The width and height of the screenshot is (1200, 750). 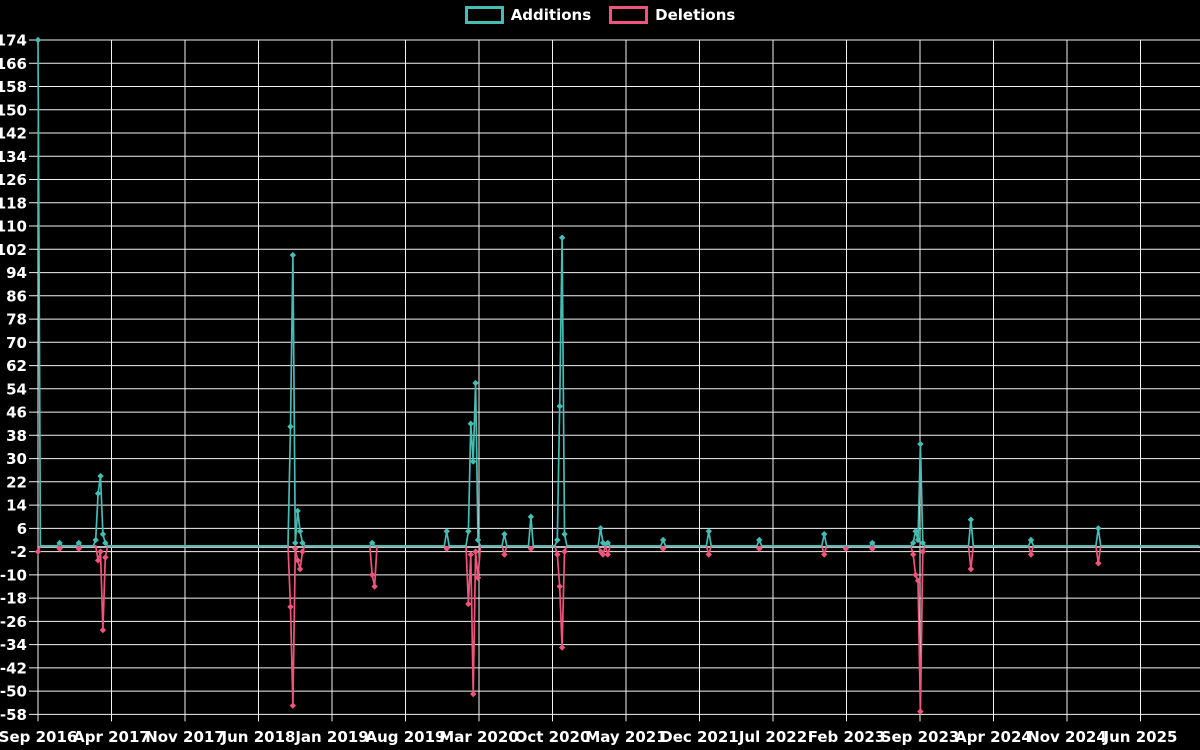 What do you see at coordinates (1067, 737) in the screenshot?
I see `svg-text: Nov 2024` at bounding box center [1067, 737].